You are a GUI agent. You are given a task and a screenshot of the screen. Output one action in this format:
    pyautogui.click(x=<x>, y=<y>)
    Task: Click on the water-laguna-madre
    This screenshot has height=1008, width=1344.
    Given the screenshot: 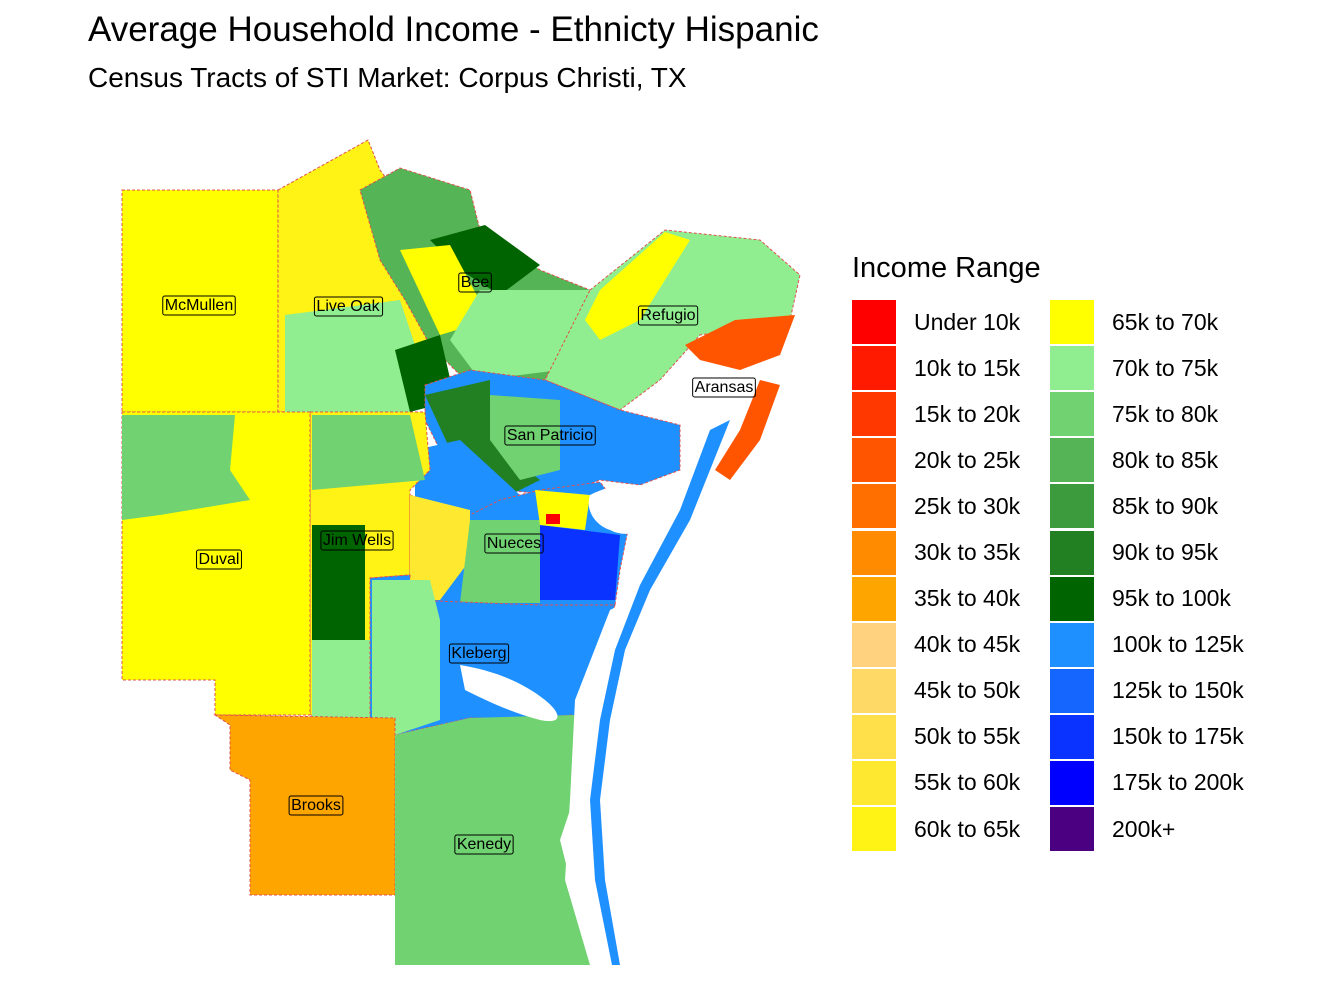 What is the action you would take?
    pyautogui.click(x=597, y=782)
    